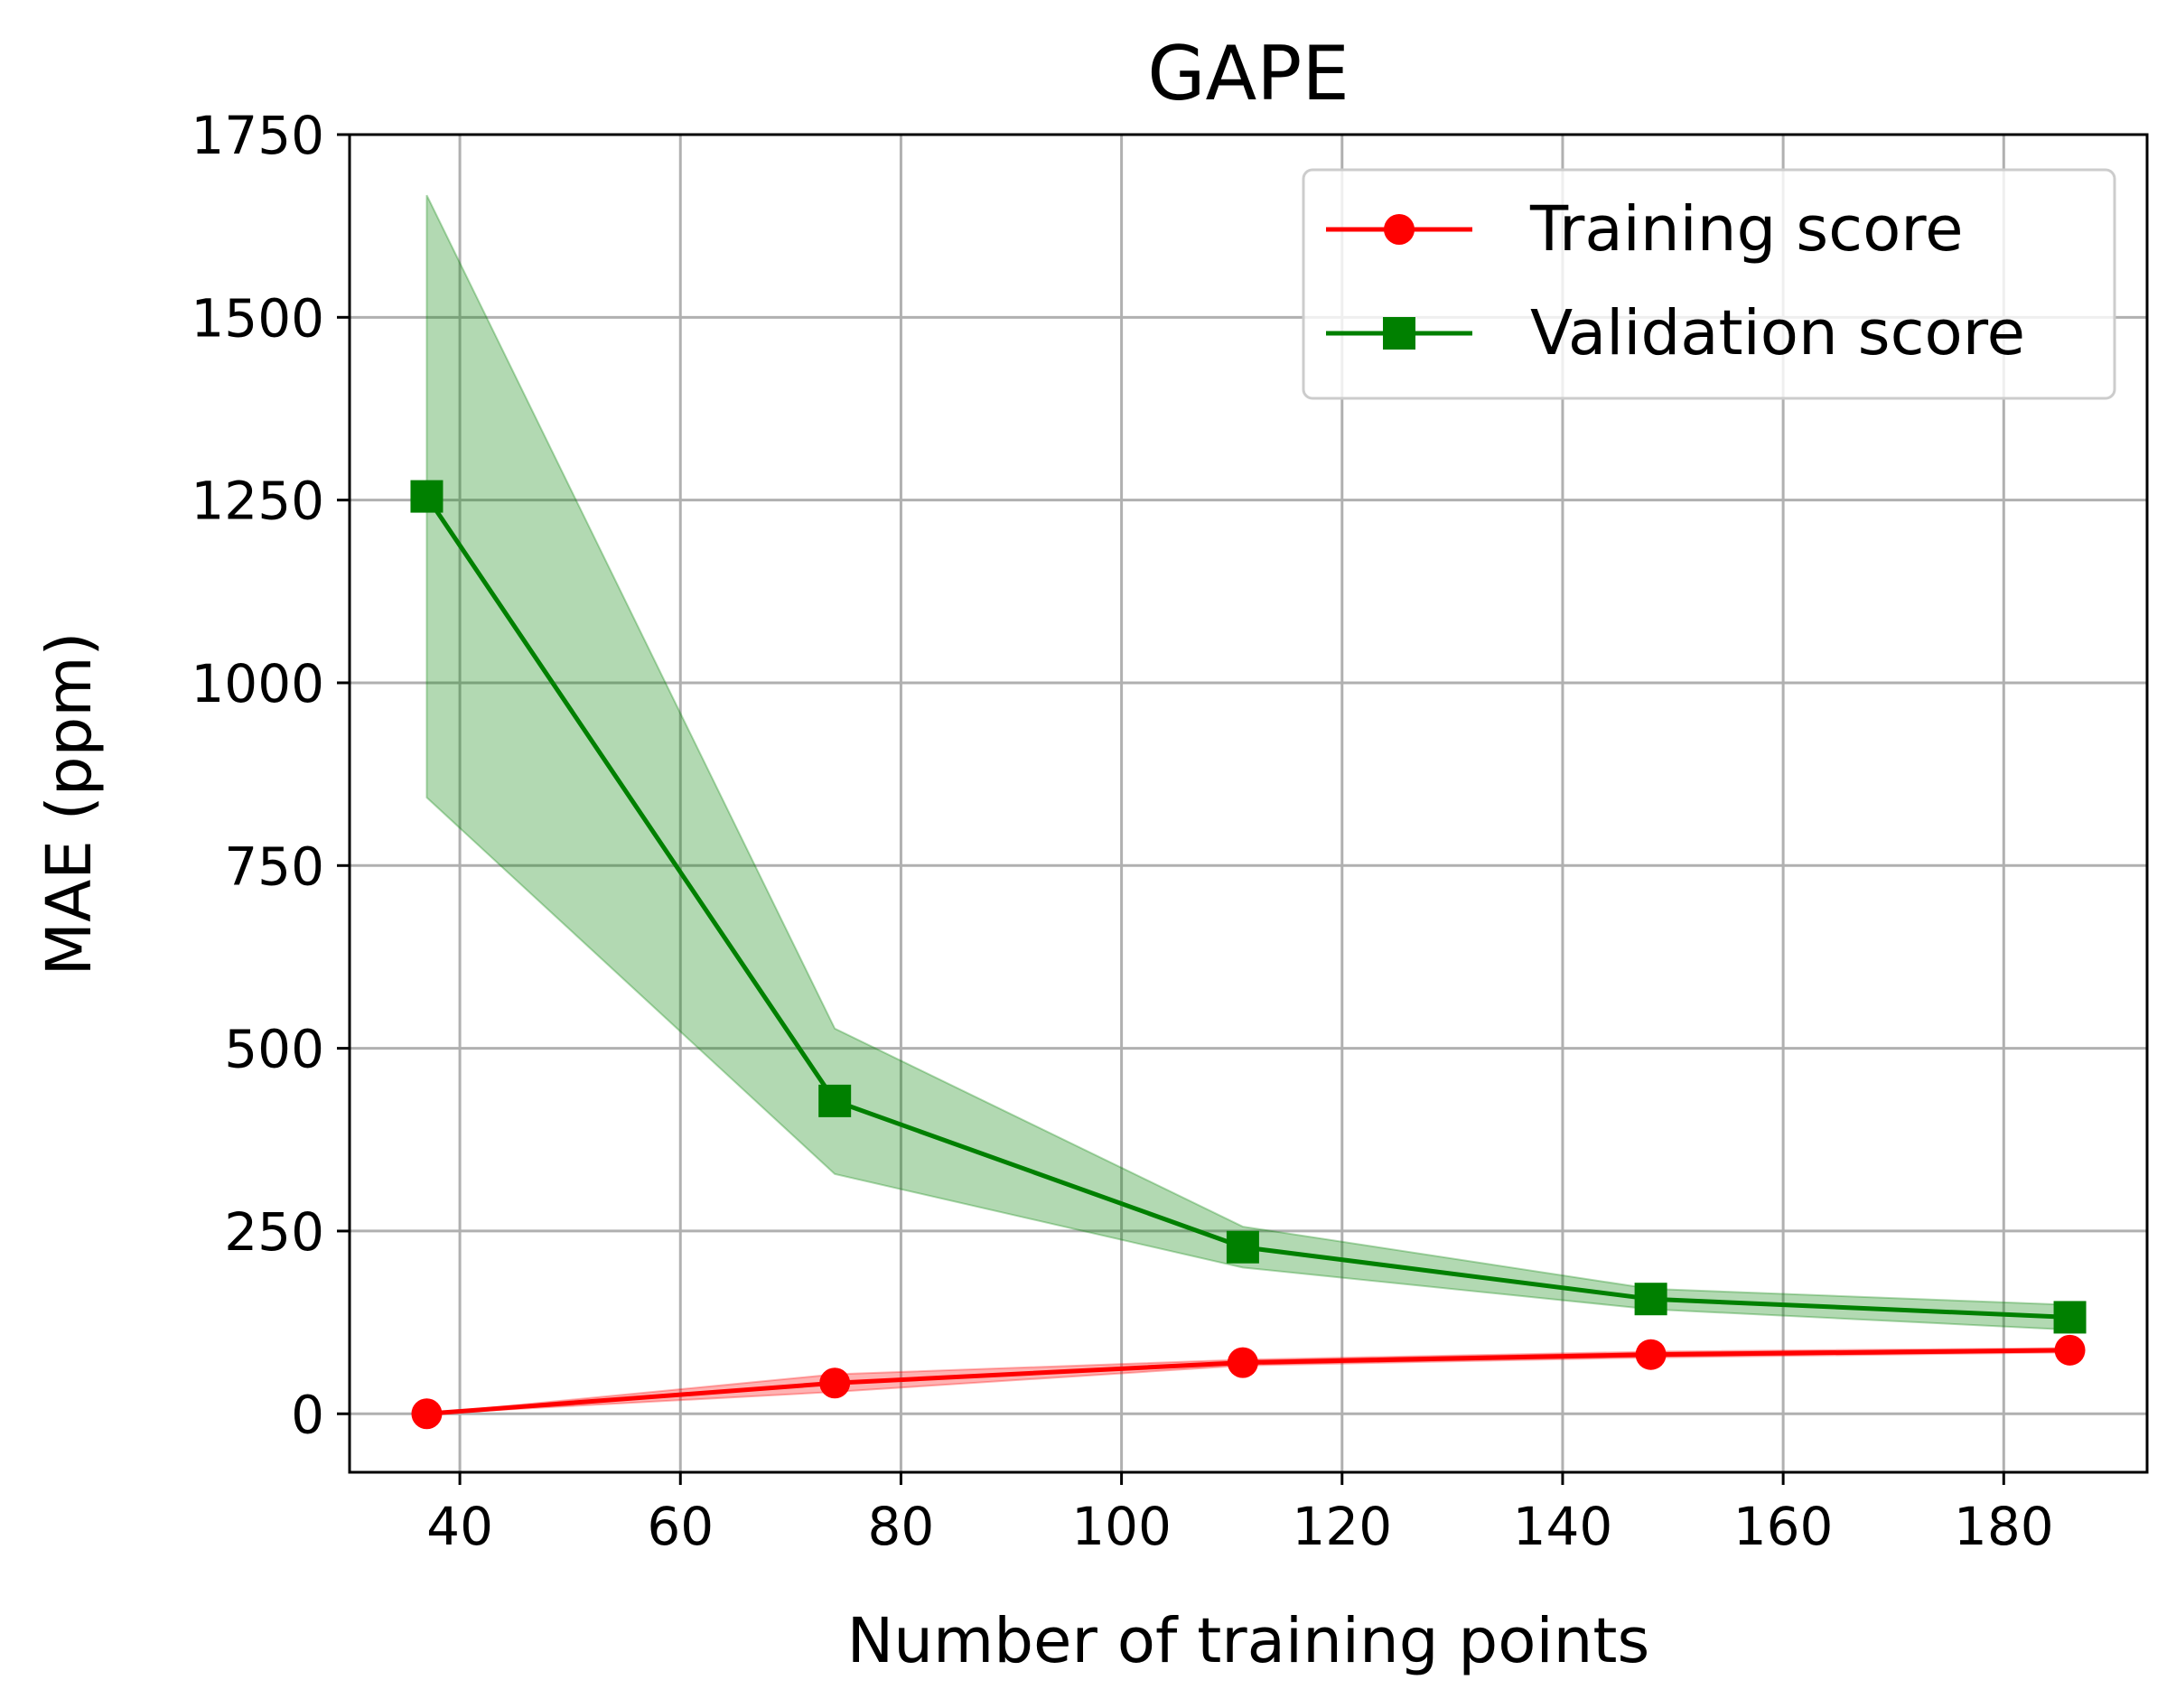 The image size is (2176, 1708). Describe the element at coordinates (70, 804) in the screenshot. I see `y-axis-label: MAE (ppm)` at that location.